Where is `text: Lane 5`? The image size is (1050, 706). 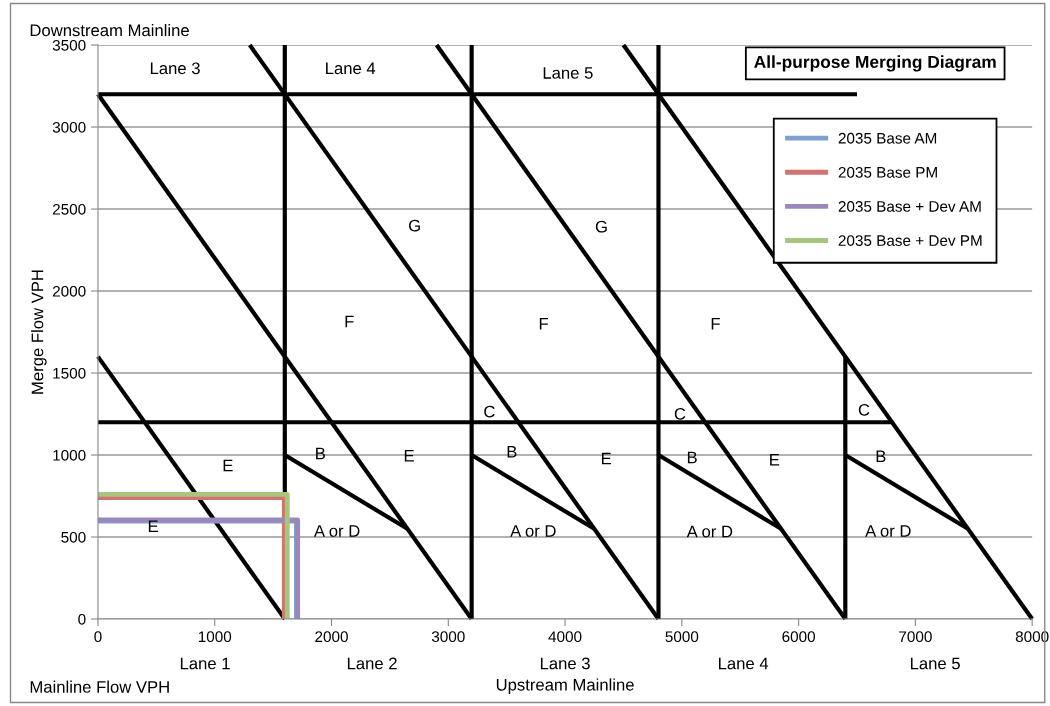 text: Lane 5 is located at coordinates (935, 663).